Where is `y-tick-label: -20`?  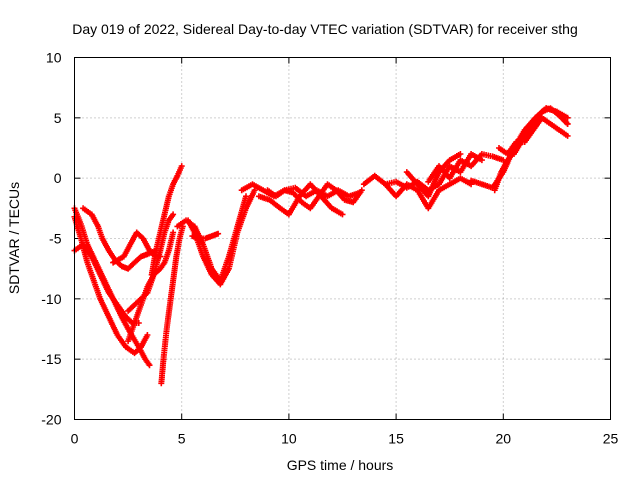
y-tick-label: -20 is located at coordinates (51, 420).